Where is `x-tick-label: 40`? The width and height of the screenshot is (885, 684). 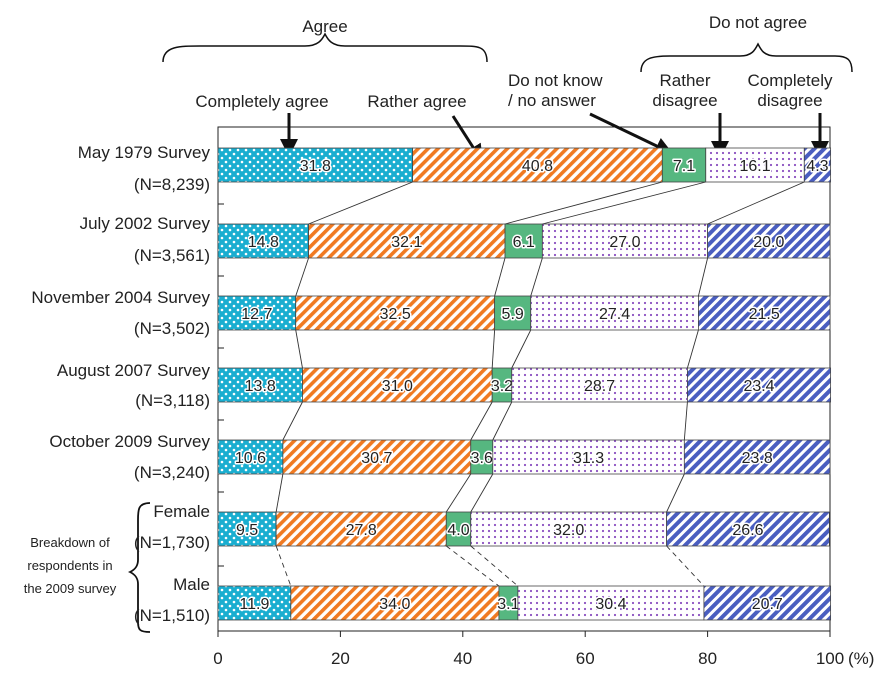 x-tick-label: 40 is located at coordinates (462, 658).